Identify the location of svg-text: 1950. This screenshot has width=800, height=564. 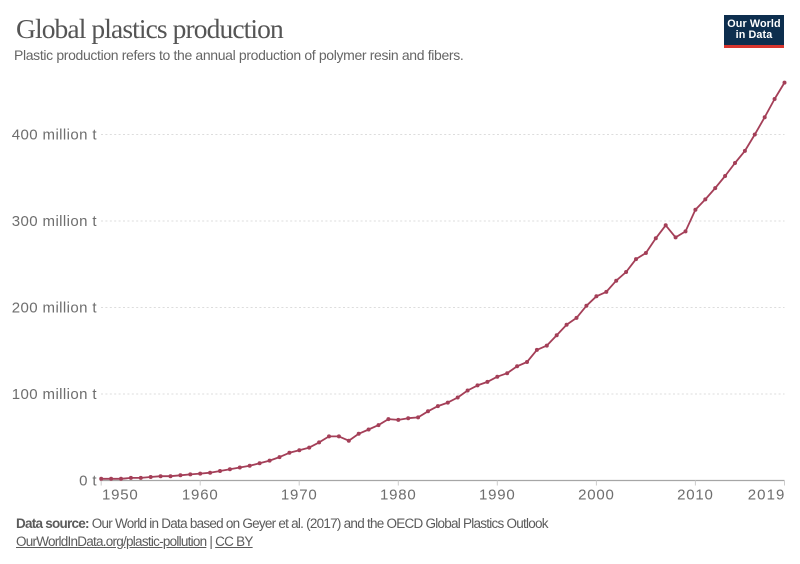
(120, 495).